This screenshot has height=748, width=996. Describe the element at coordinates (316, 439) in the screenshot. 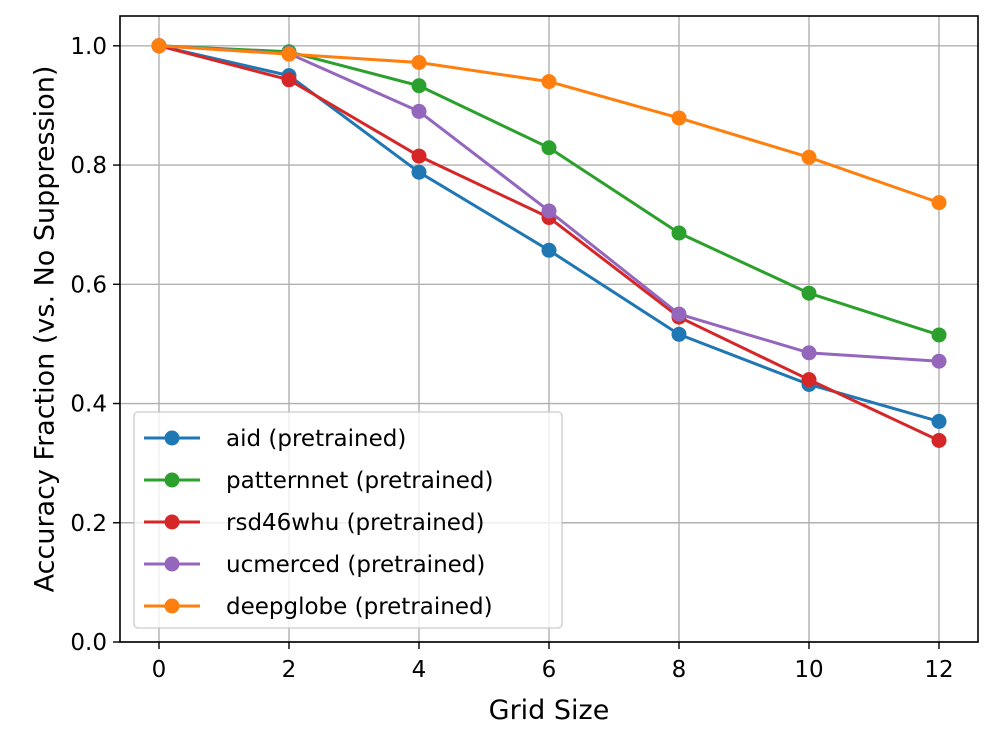

I see `legend-label: aid (pretrained)` at that location.